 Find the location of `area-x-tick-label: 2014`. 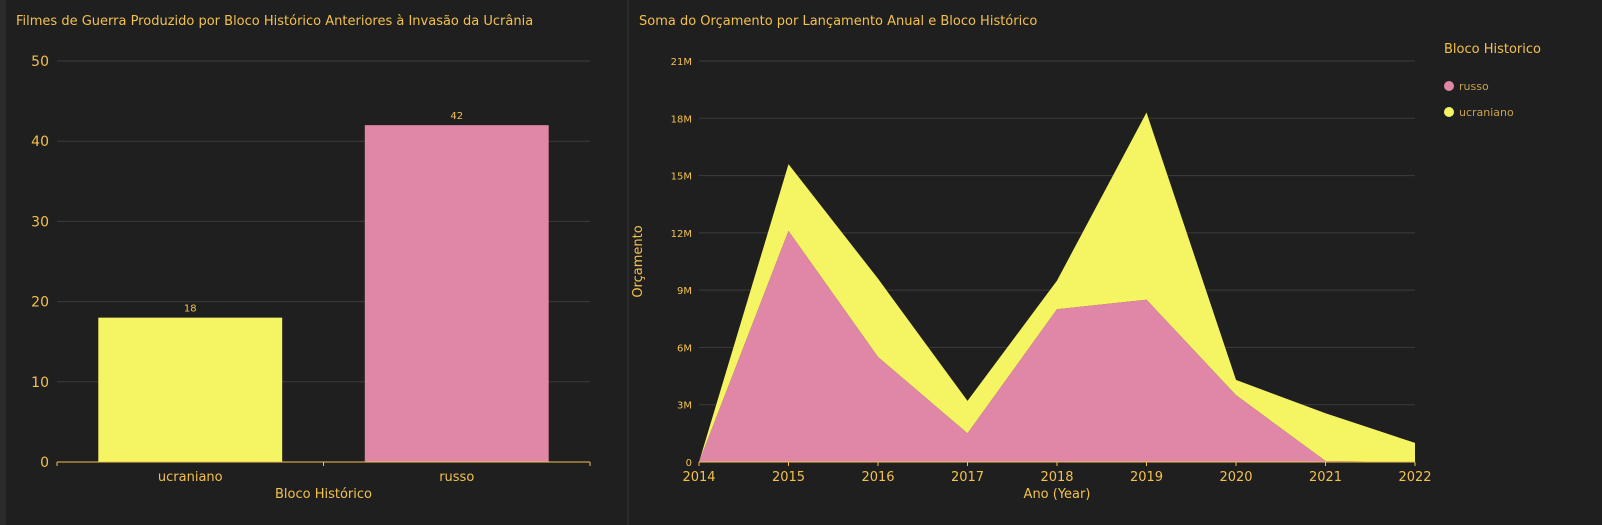

area-x-tick-label: 2014 is located at coordinates (698, 477).